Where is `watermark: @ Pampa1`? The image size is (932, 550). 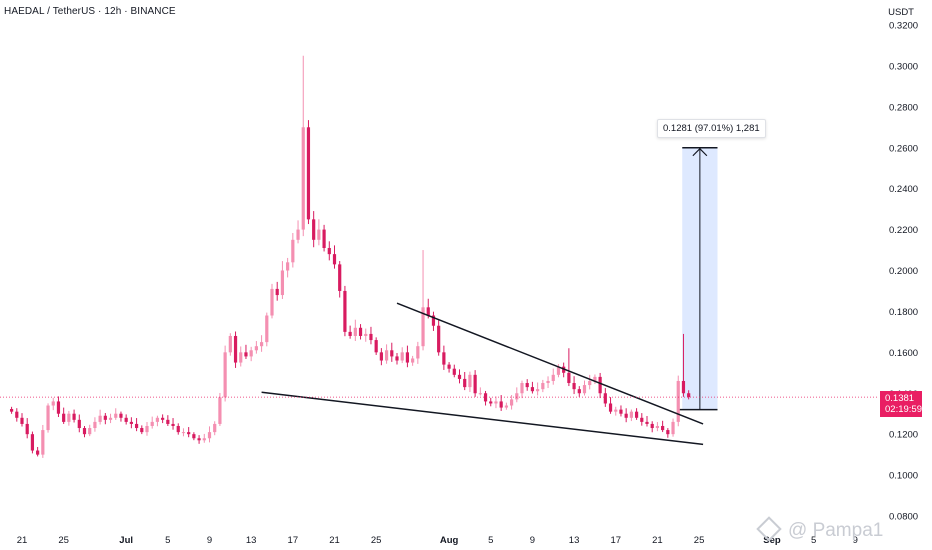
watermark: @ Pampa1 is located at coordinates (820, 529).